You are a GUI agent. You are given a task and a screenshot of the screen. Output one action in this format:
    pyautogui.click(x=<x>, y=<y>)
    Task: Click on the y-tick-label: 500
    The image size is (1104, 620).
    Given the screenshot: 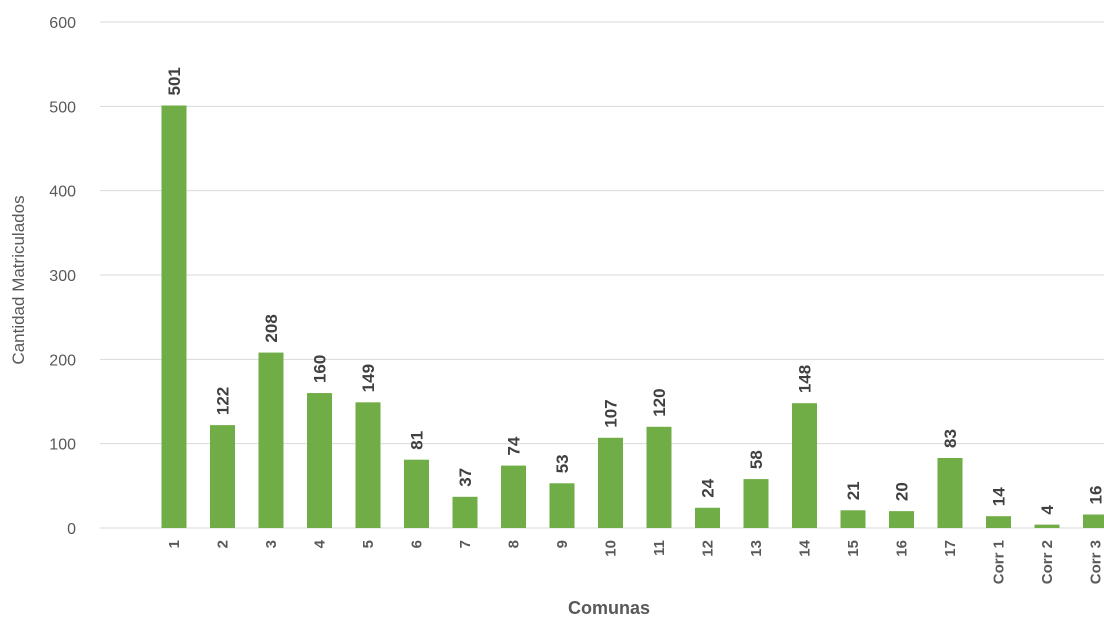 What is the action you would take?
    pyautogui.click(x=62, y=107)
    